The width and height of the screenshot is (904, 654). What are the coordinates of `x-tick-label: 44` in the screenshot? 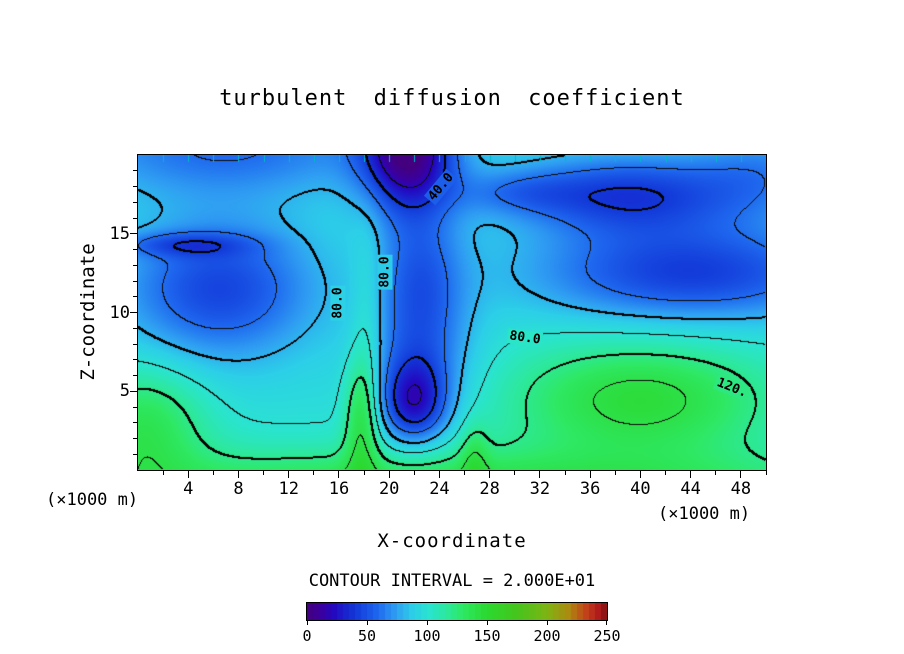 It's located at (690, 489).